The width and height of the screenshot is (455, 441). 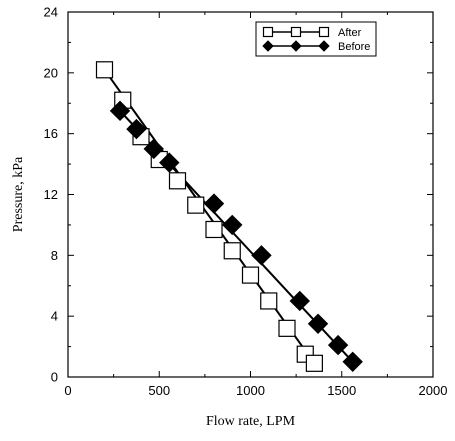 I want to click on y-tick-label: 0, so click(x=54, y=377).